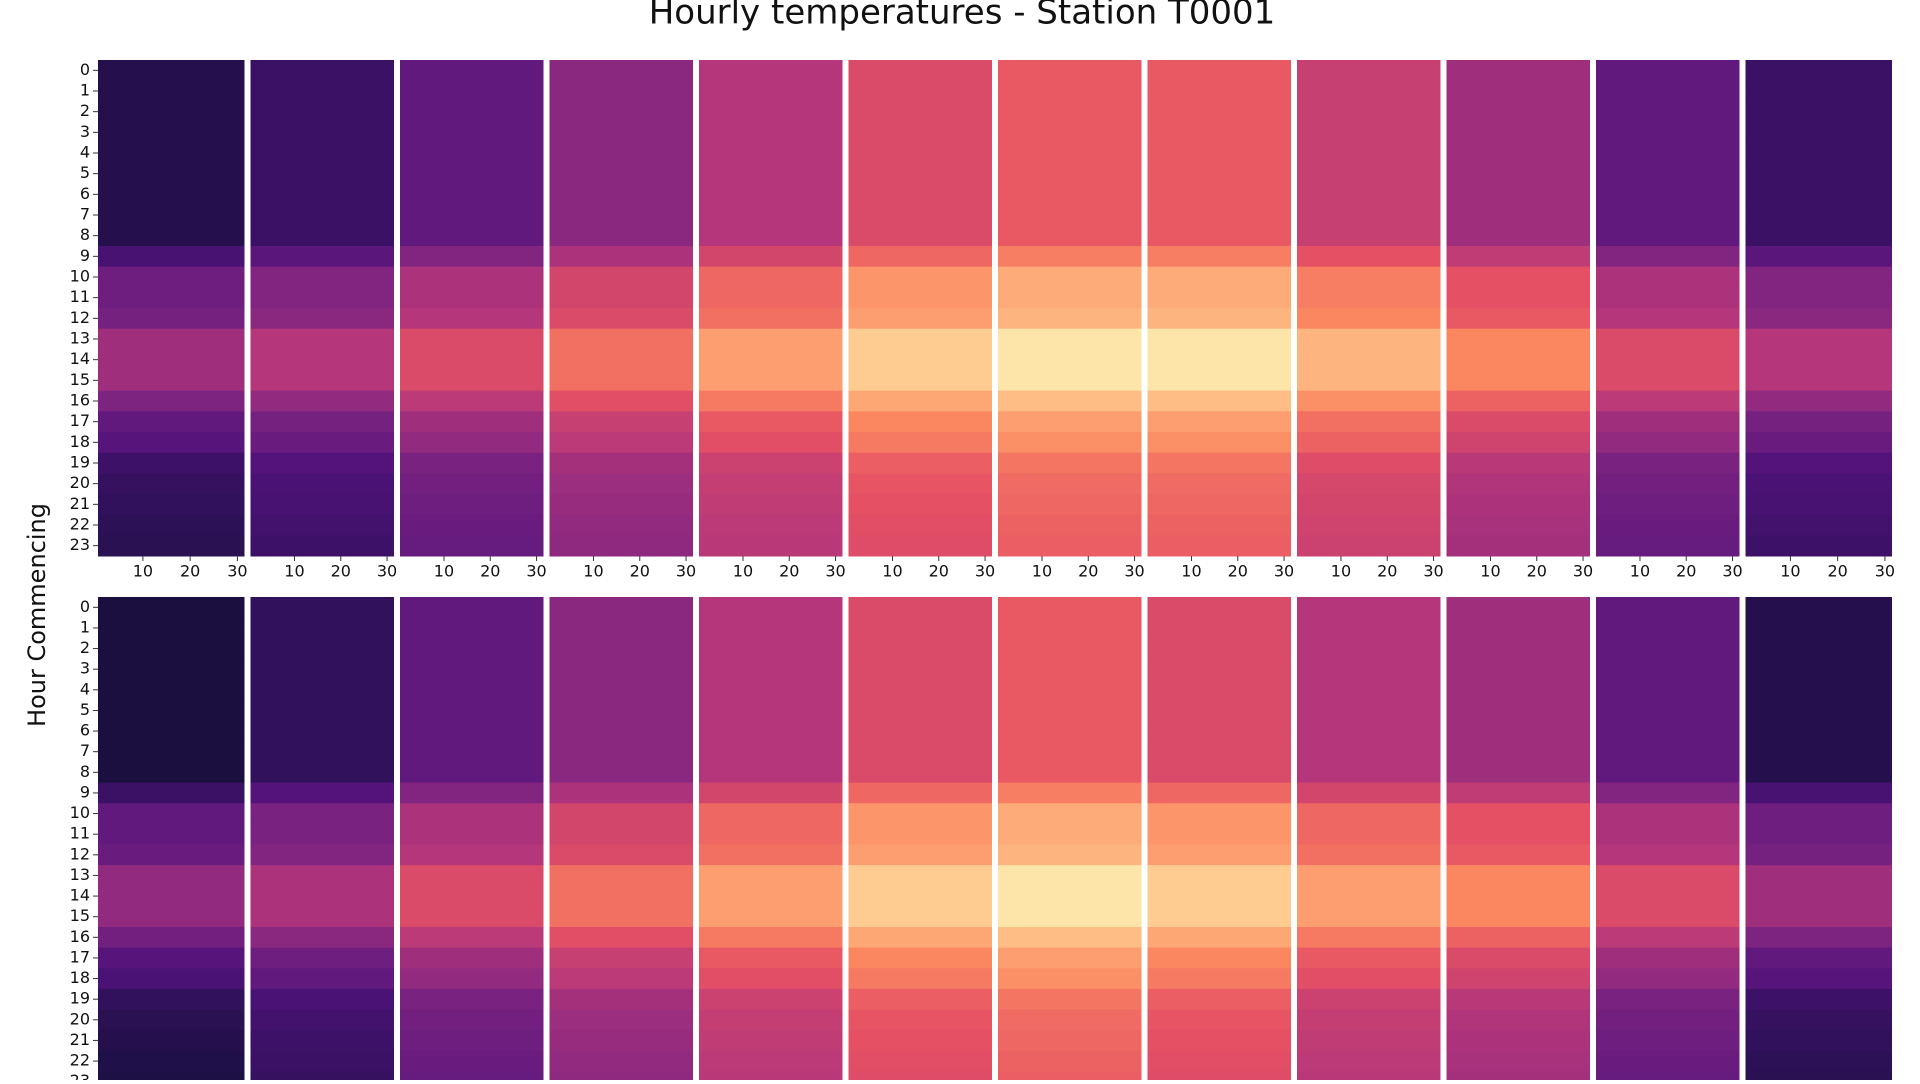 This screenshot has height=1084, width=1920. What do you see at coordinates (80, 358) in the screenshot?
I see `y-tick-label: 14` at bounding box center [80, 358].